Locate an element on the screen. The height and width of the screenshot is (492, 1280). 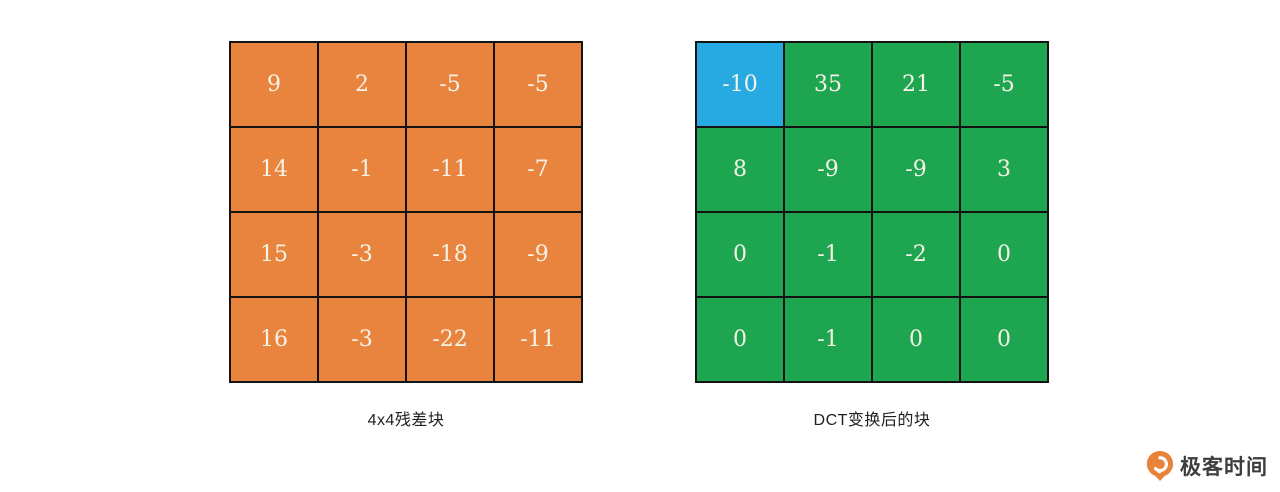
grid-cell: 2 is located at coordinates (362, 84).